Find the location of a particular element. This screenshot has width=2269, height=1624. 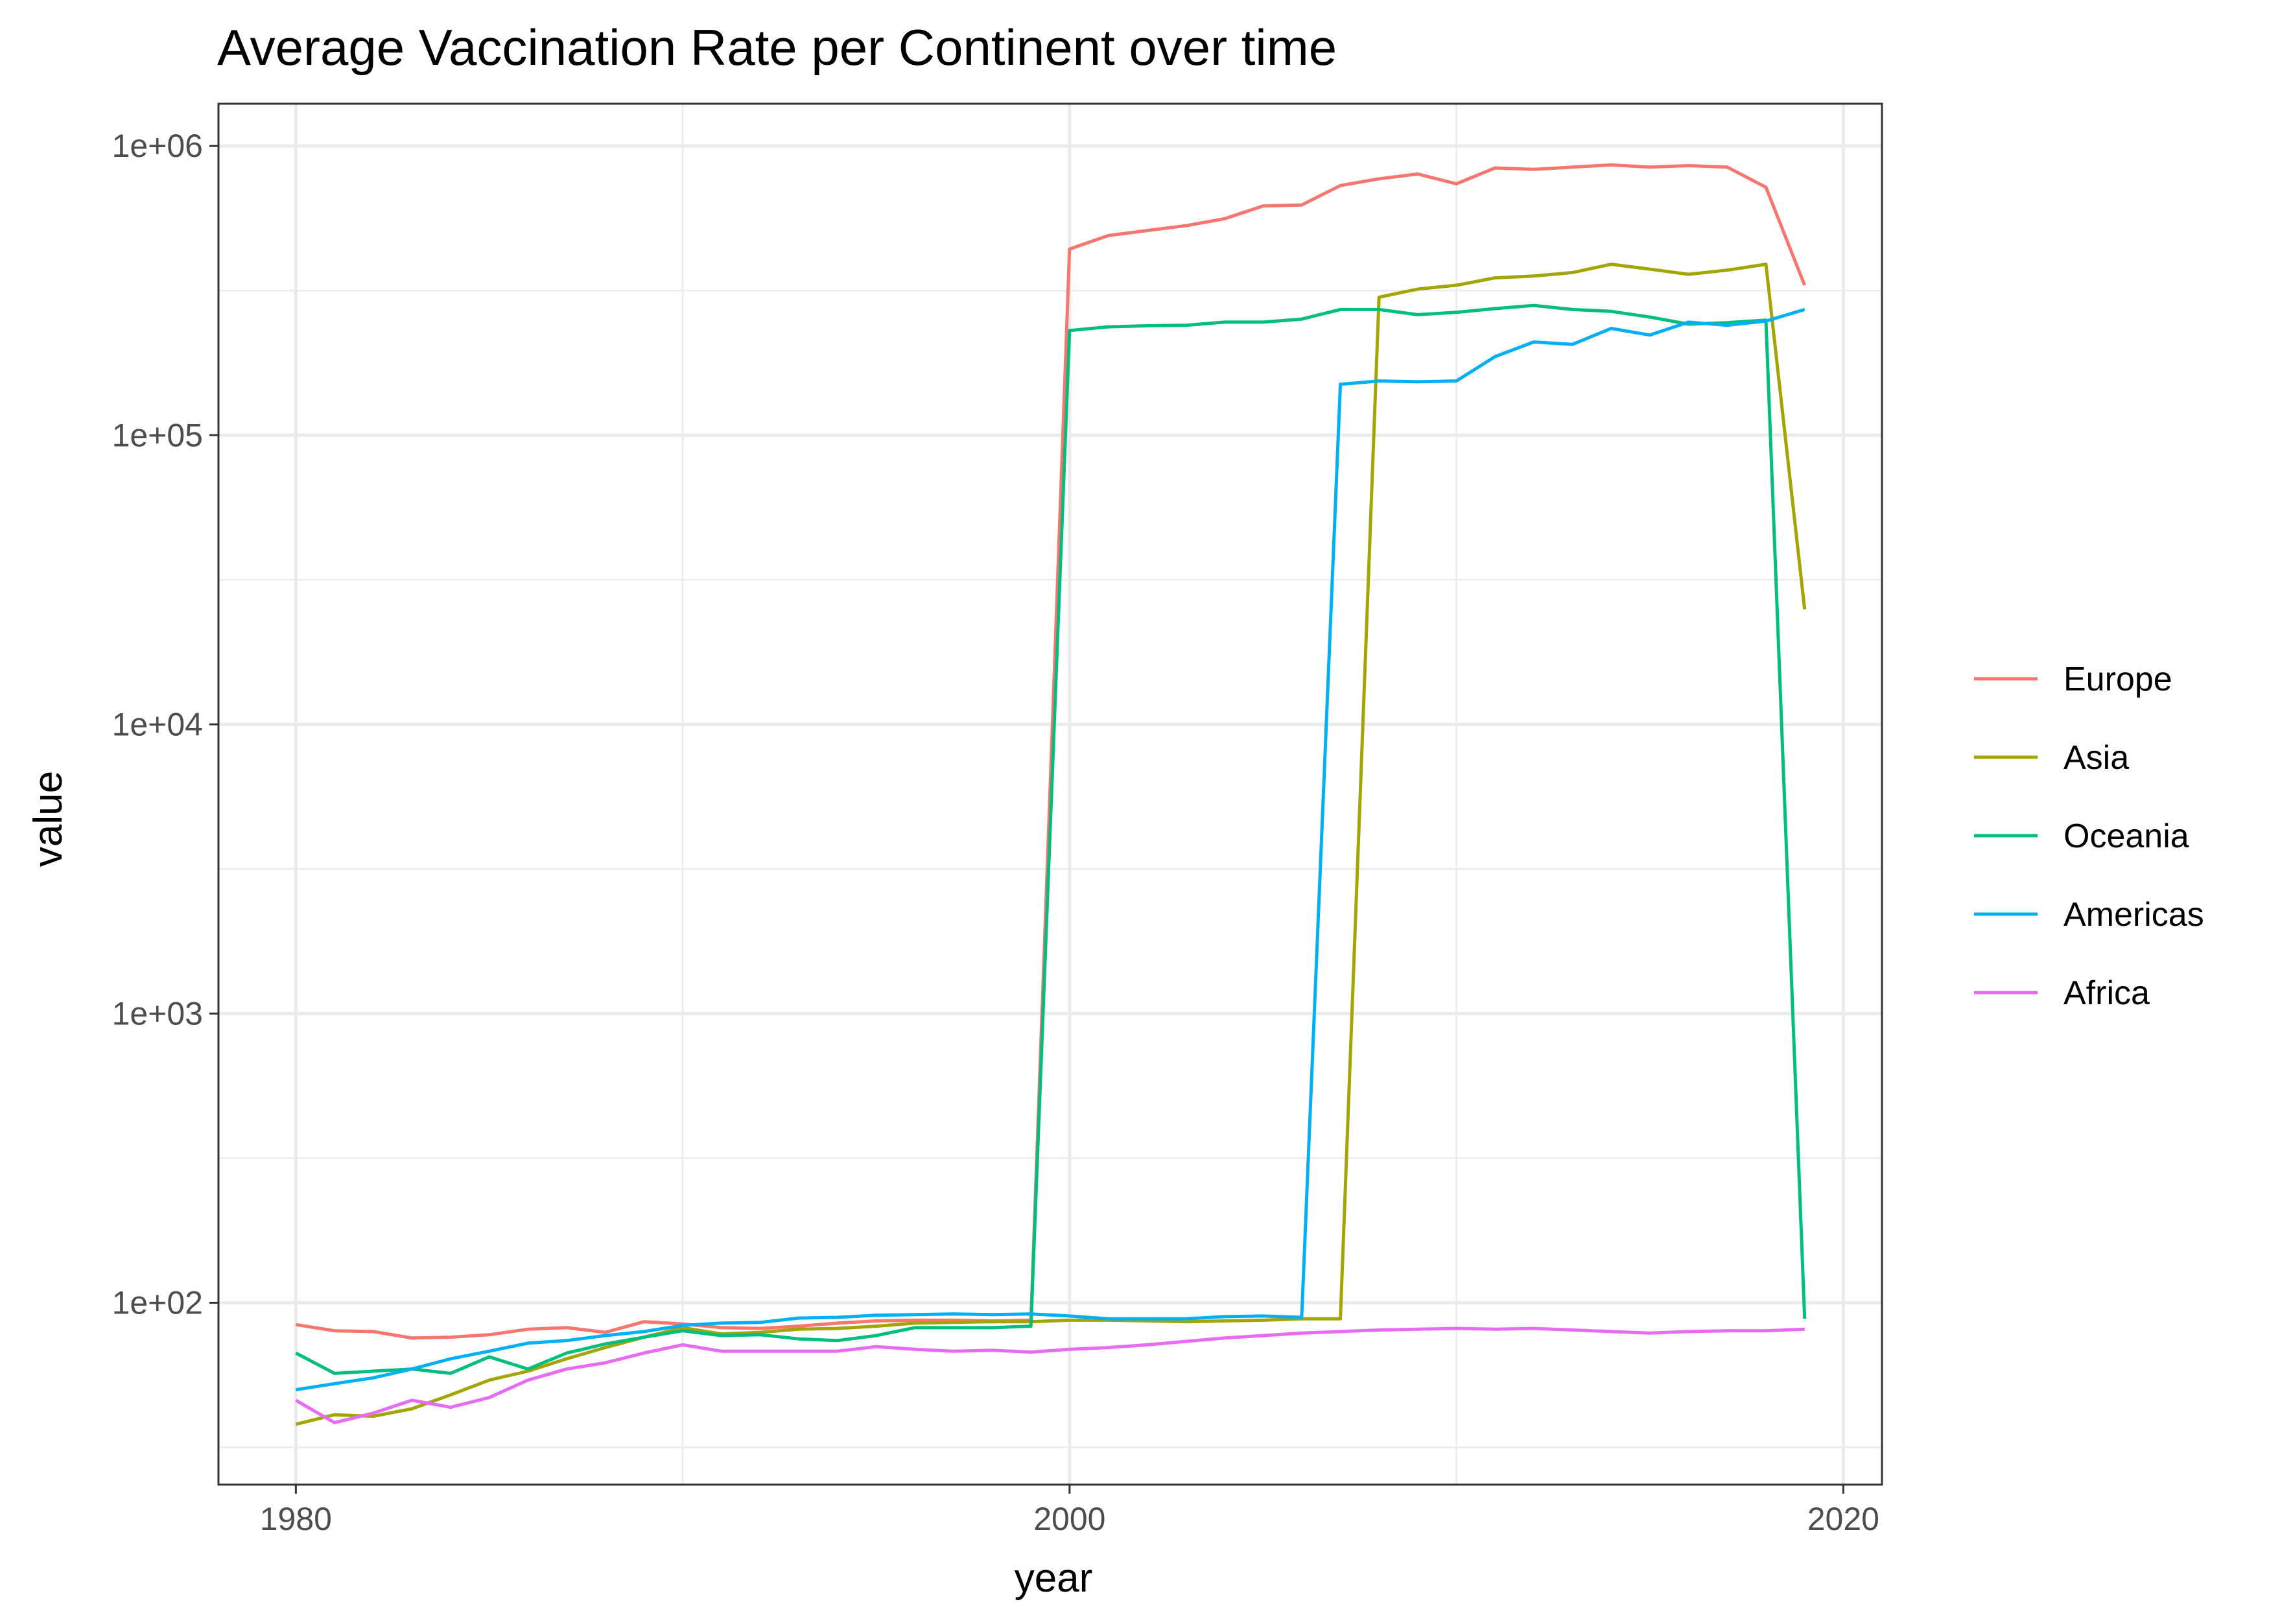

x-tick-label: 2000 is located at coordinates (1069, 1519).